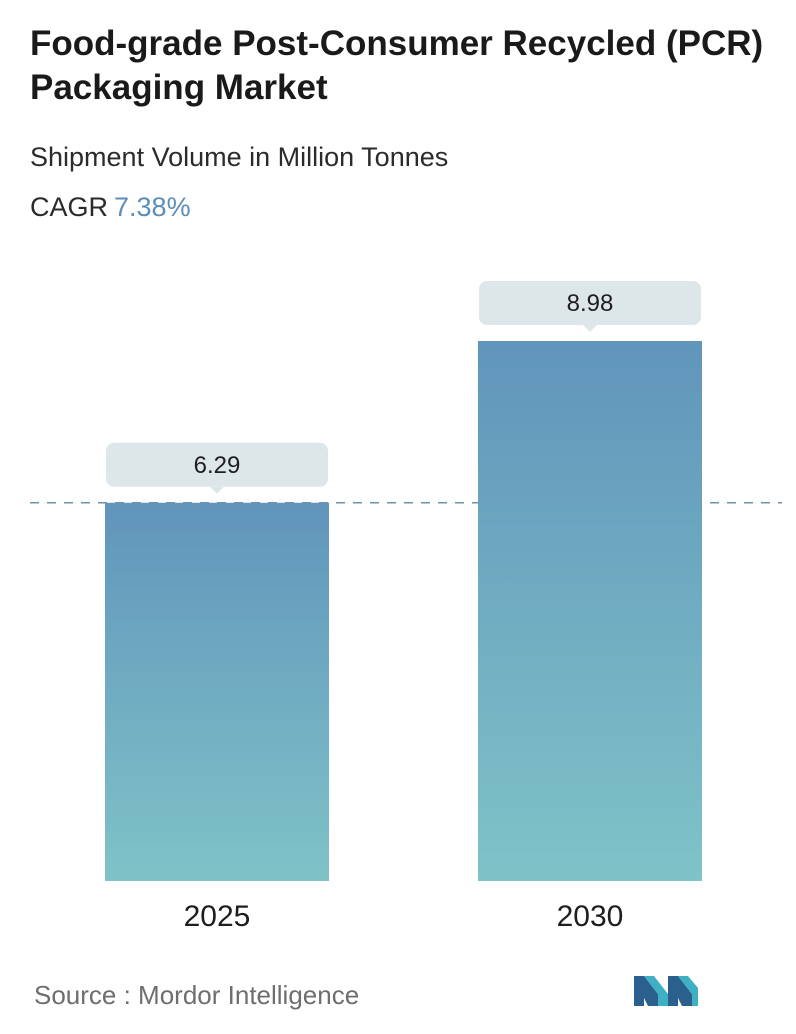 Image resolution: width=796 pixels, height=1034 pixels. Describe the element at coordinates (152, 207) in the screenshot. I see `cagr-value: 7.38%` at that location.